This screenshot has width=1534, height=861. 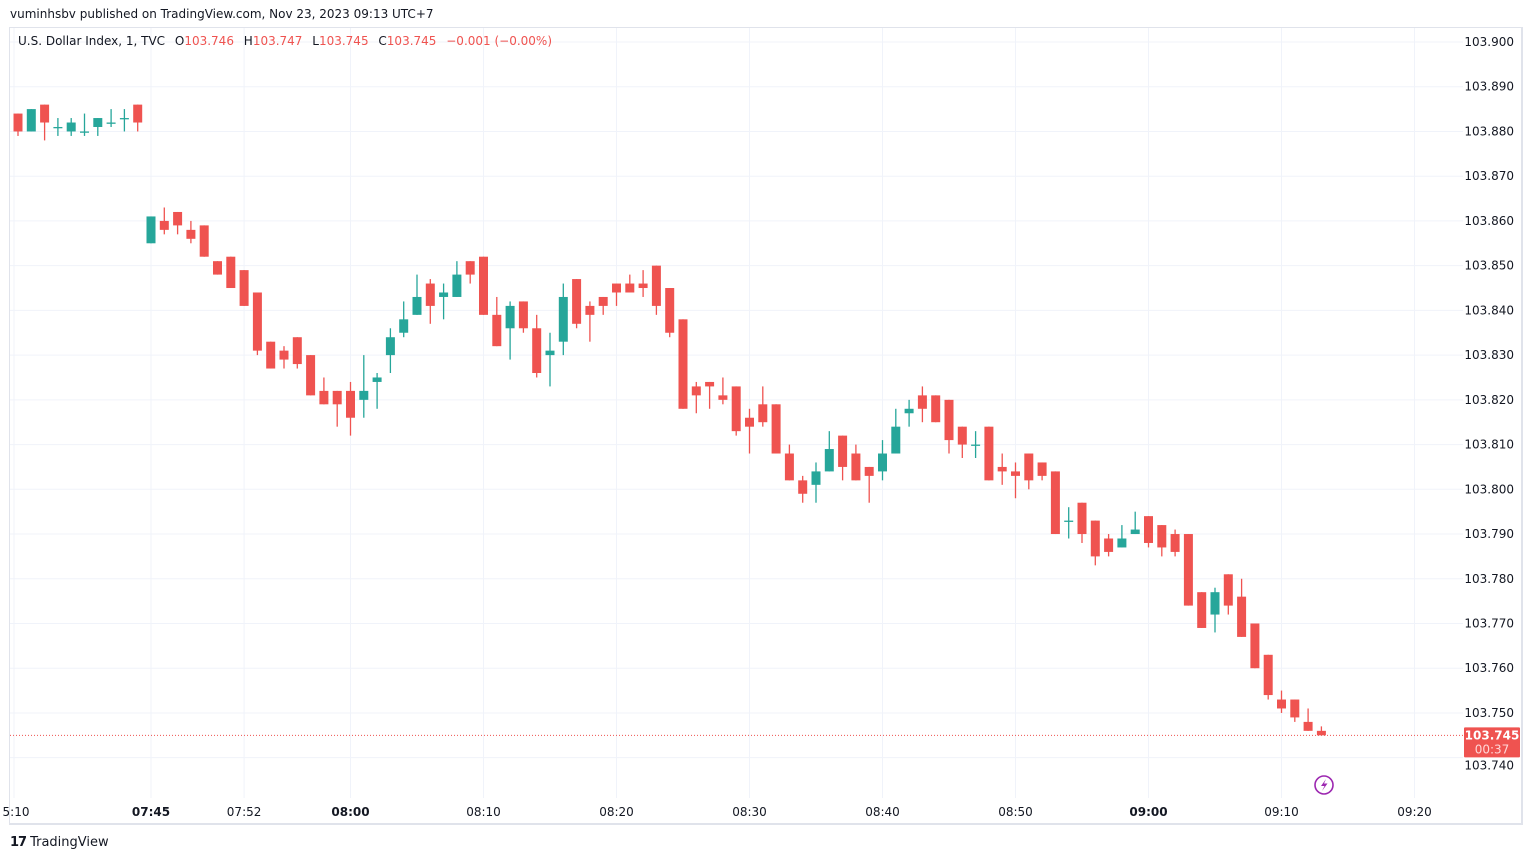 I want to click on lightning-icon, so click(x=1324, y=785).